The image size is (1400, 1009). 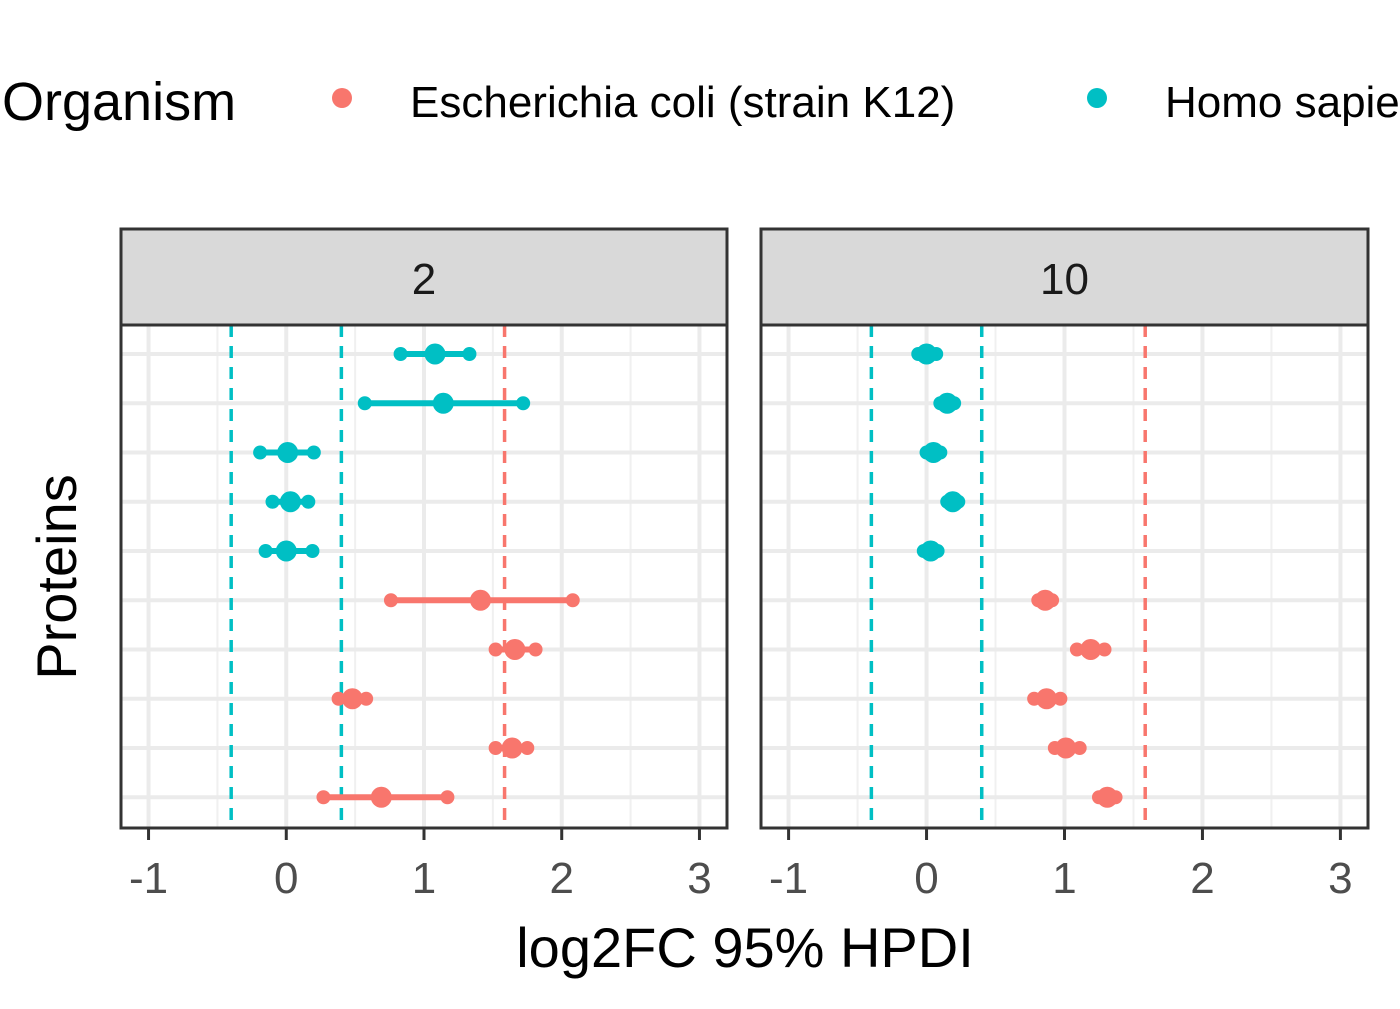 I want to click on legend-label-human: Homo sapiens, so click(x=1282, y=102).